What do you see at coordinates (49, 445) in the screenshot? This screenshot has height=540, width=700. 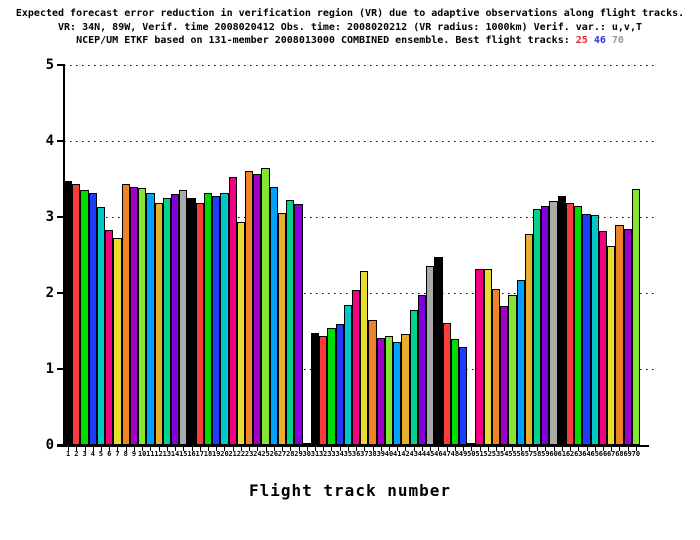 I see `y-tick-label: 0` at bounding box center [49, 445].